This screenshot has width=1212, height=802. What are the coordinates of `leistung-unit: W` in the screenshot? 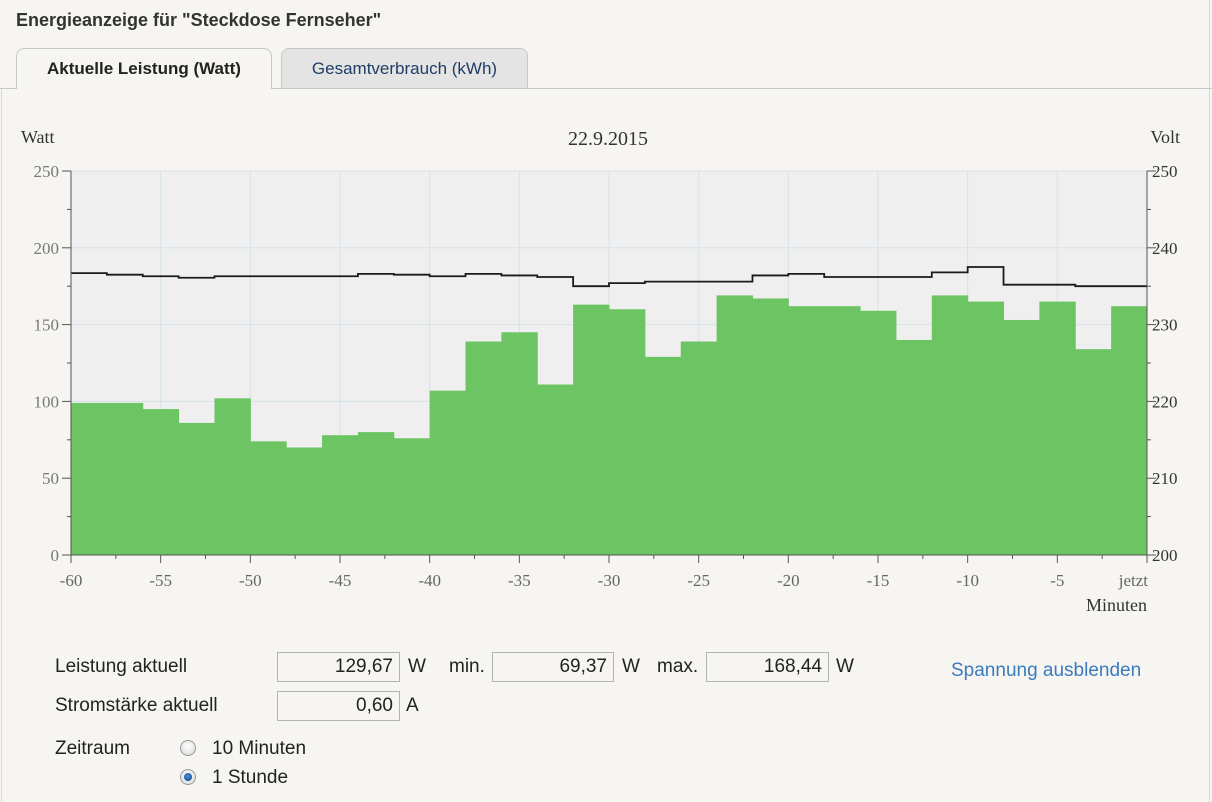 It's located at (417, 666).